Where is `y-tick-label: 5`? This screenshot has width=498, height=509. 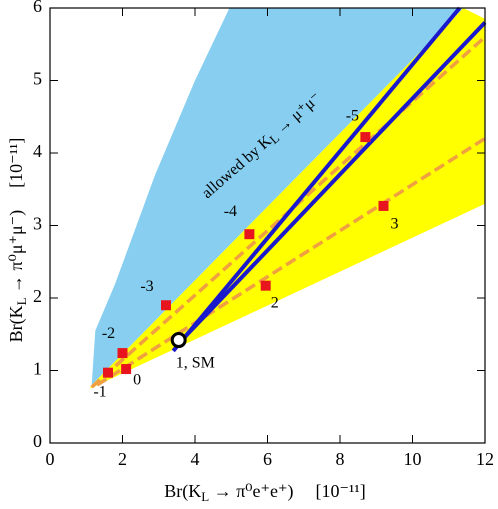 y-tick-label: 5 is located at coordinates (37, 79).